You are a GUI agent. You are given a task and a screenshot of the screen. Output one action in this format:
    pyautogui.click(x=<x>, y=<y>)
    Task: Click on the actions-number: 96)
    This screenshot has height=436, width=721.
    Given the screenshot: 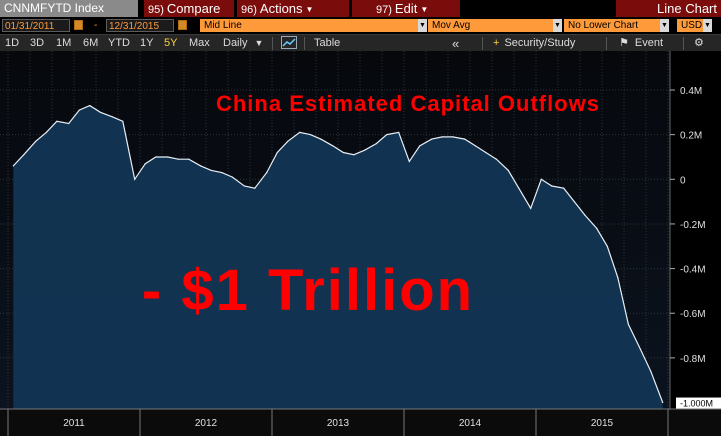 What is the action you would take?
    pyautogui.click(x=249, y=10)
    